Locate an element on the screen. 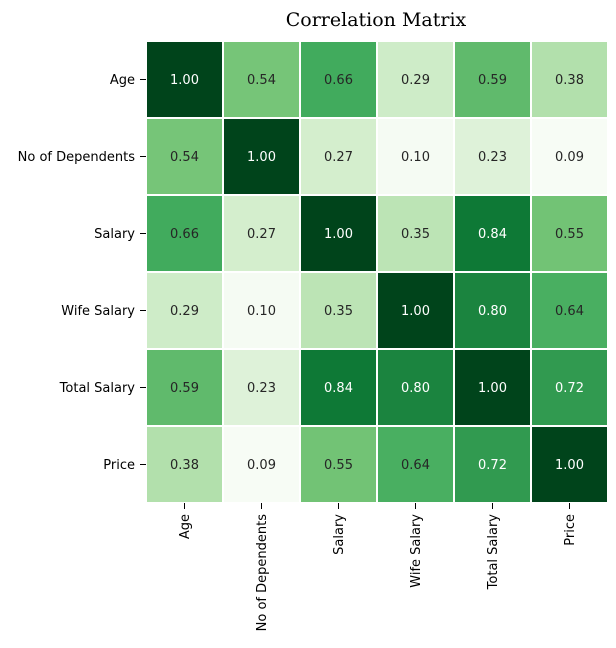  heatmap-cell-no-of-dependents-no-of-dependents is located at coordinates (261, 156).